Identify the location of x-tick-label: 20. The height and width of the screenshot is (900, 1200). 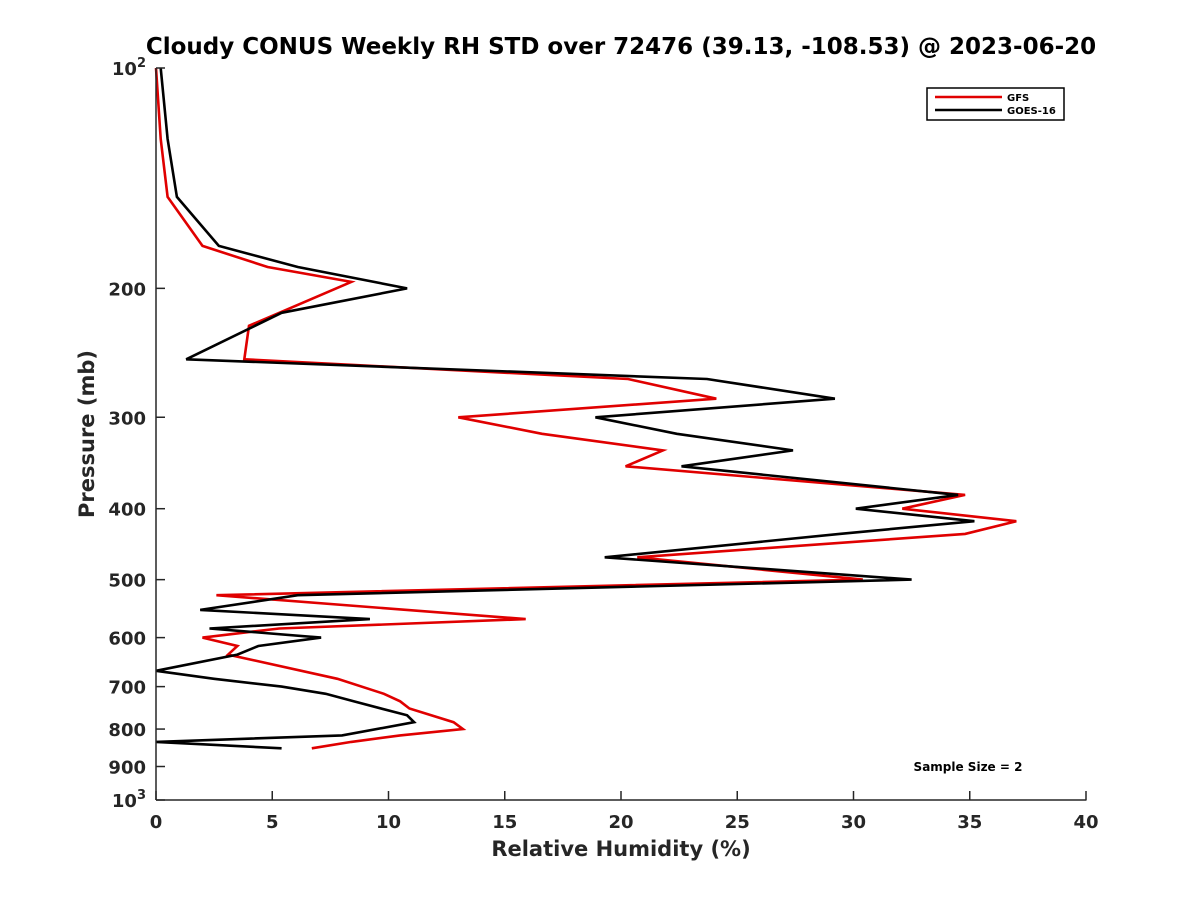
(620, 822).